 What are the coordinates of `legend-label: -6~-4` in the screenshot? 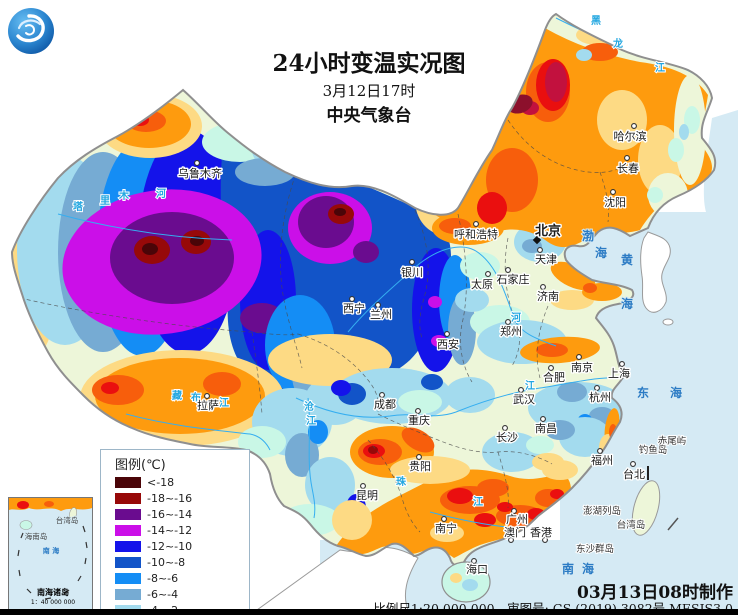 It's located at (163, 594).